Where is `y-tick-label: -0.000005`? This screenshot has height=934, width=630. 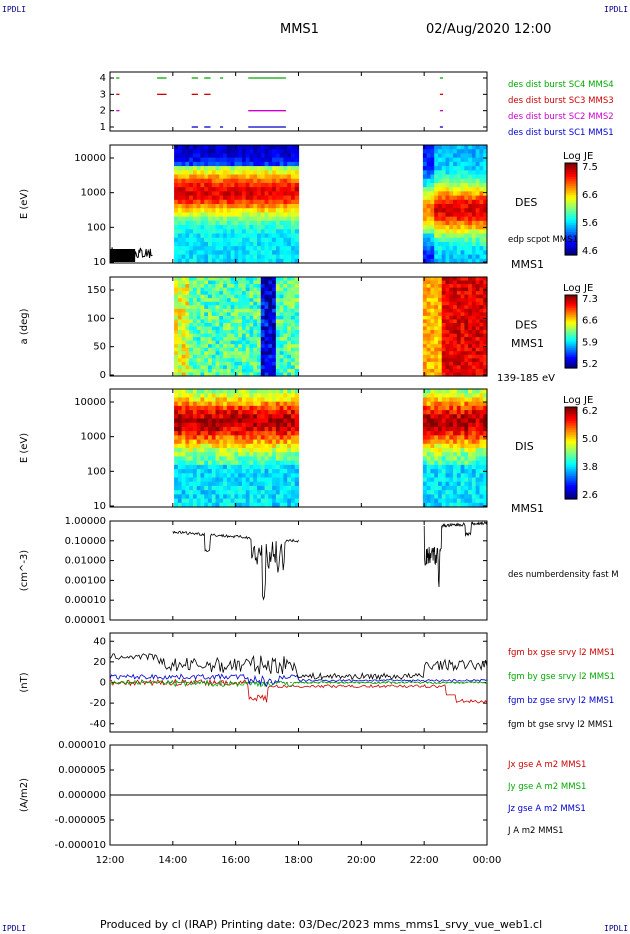
y-tick-label: -0.000005 is located at coordinates (80, 820).